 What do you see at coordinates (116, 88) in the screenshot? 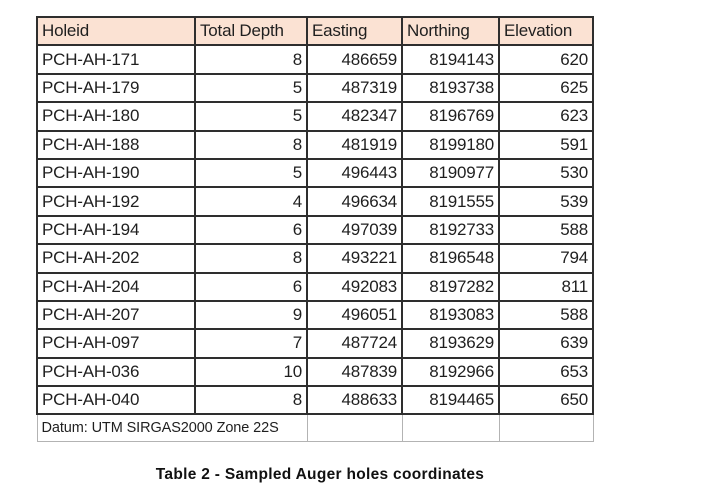
I see `cell-holeid: PCH-AH-179` at bounding box center [116, 88].